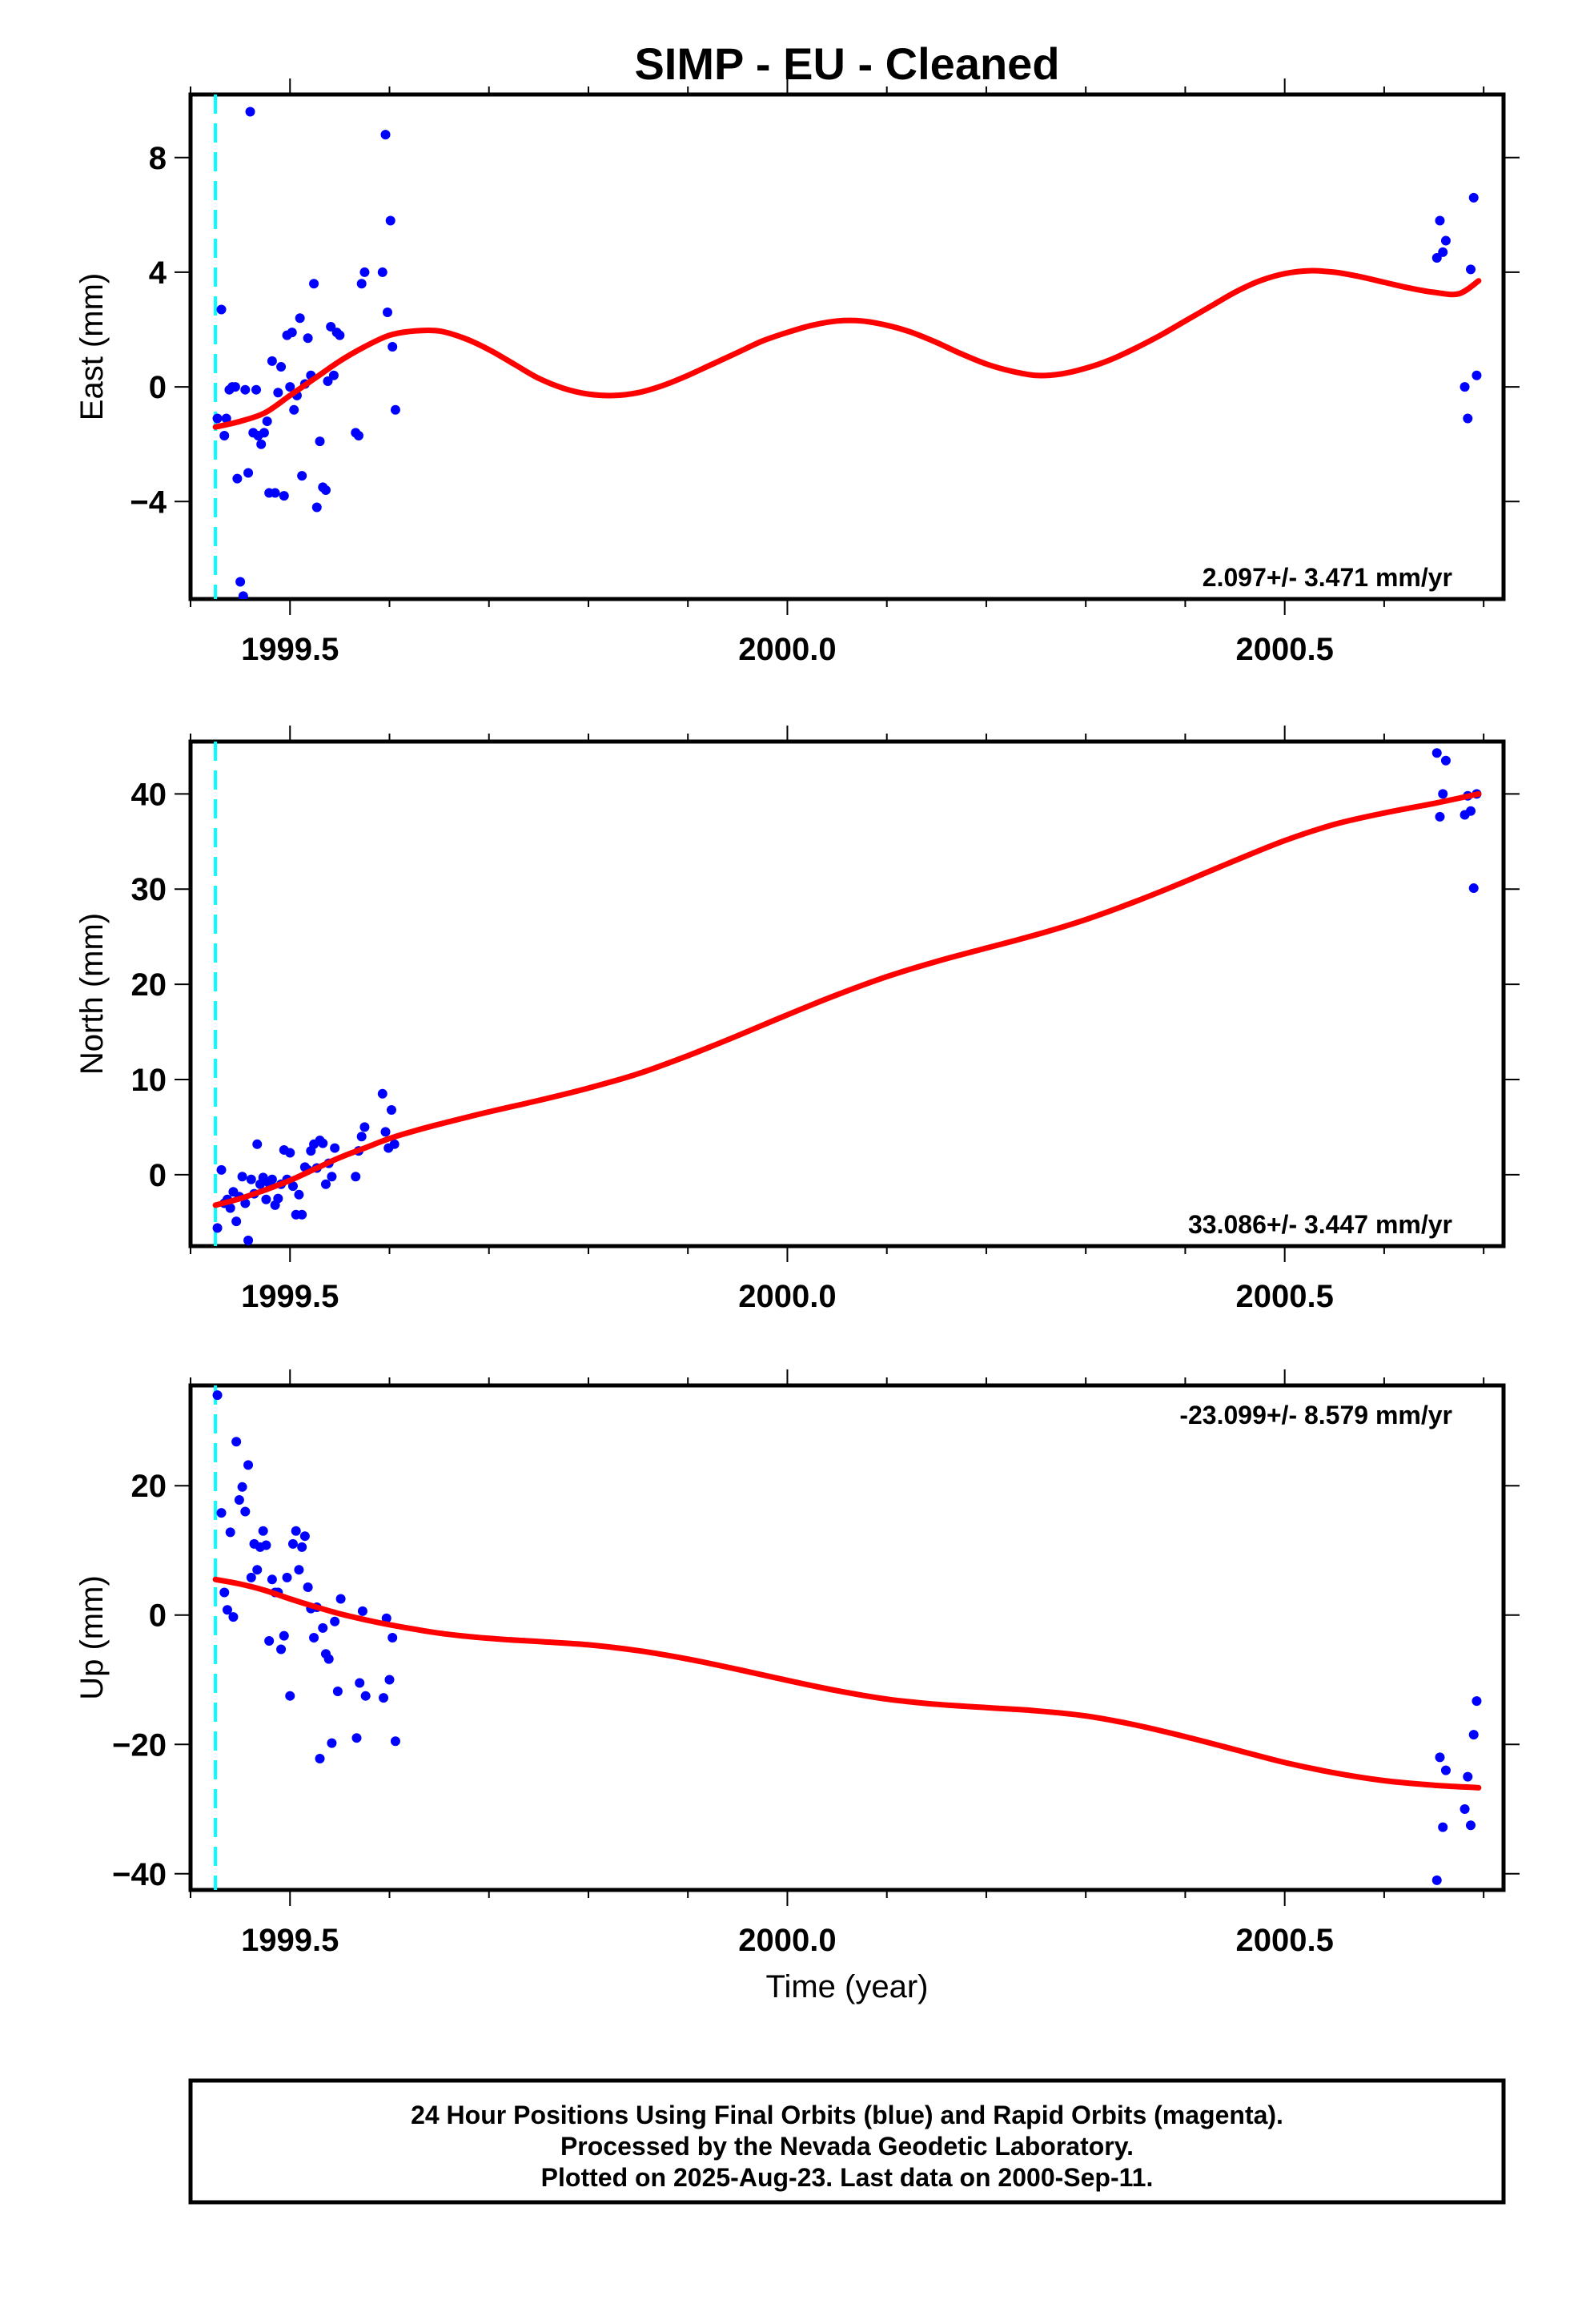 Image resolution: width=1582 pixels, height=2324 pixels. What do you see at coordinates (139, 1745) in the screenshot?
I see `up-y-tick-label: −20` at bounding box center [139, 1745].